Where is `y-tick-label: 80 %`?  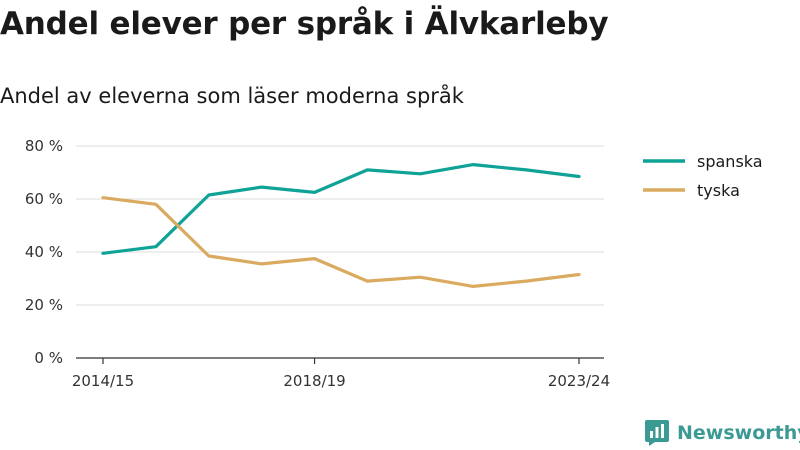
y-tick-label: 80 % is located at coordinates (44, 146).